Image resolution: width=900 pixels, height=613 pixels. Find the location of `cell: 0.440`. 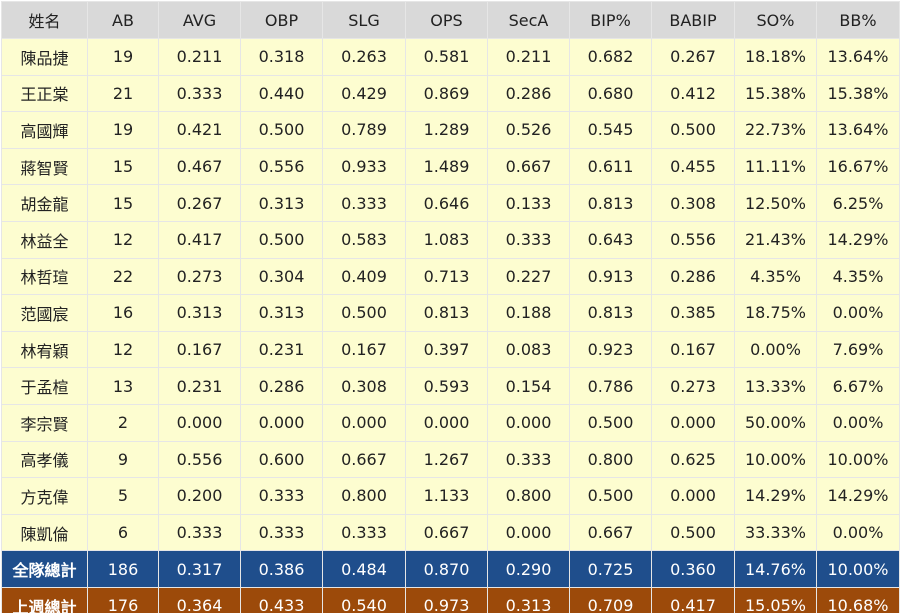

cell: 0.440 is located at coordinates (281, 93).